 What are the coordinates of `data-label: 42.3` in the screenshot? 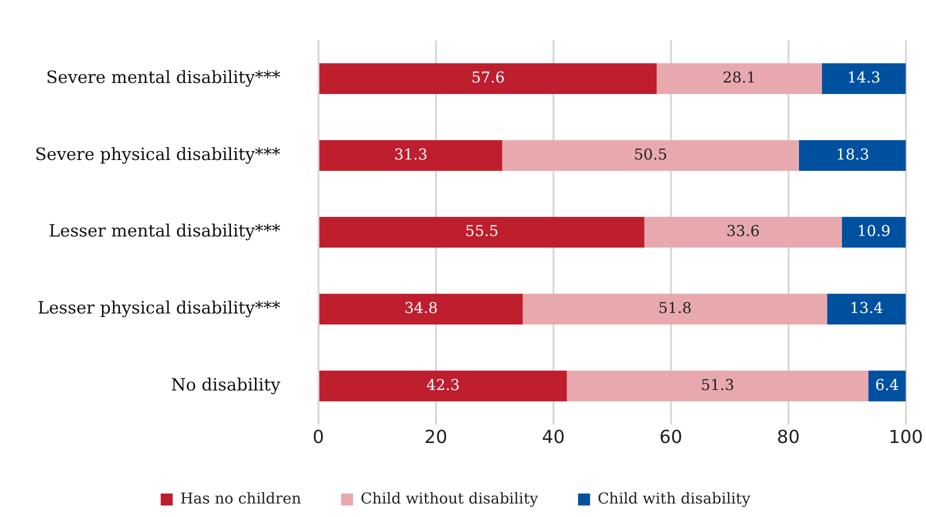 It's located at (443, 385).